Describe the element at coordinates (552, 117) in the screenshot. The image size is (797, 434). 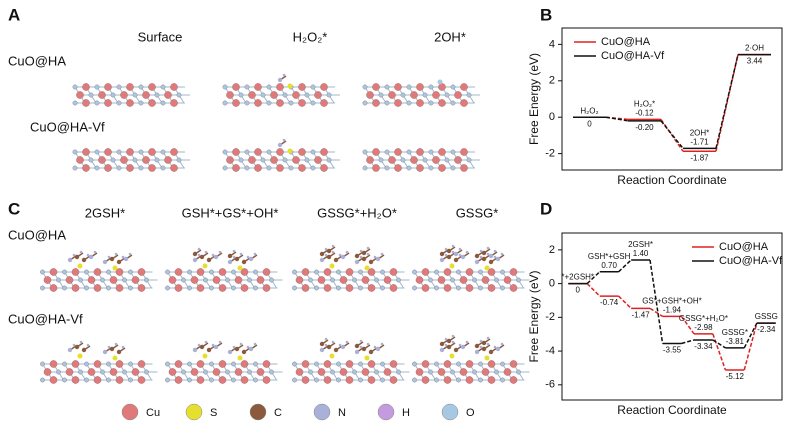
I see `y-tick-label: 0` at that location.